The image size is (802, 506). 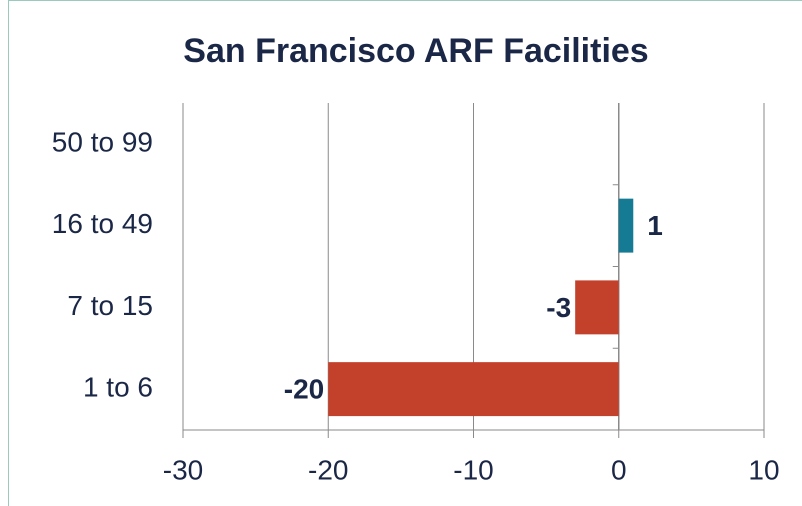 What do you see at coordinates (102, 223) in the screenshot?
I see `y-tick-label: 16 to 49` at bounding box center [102, 223].